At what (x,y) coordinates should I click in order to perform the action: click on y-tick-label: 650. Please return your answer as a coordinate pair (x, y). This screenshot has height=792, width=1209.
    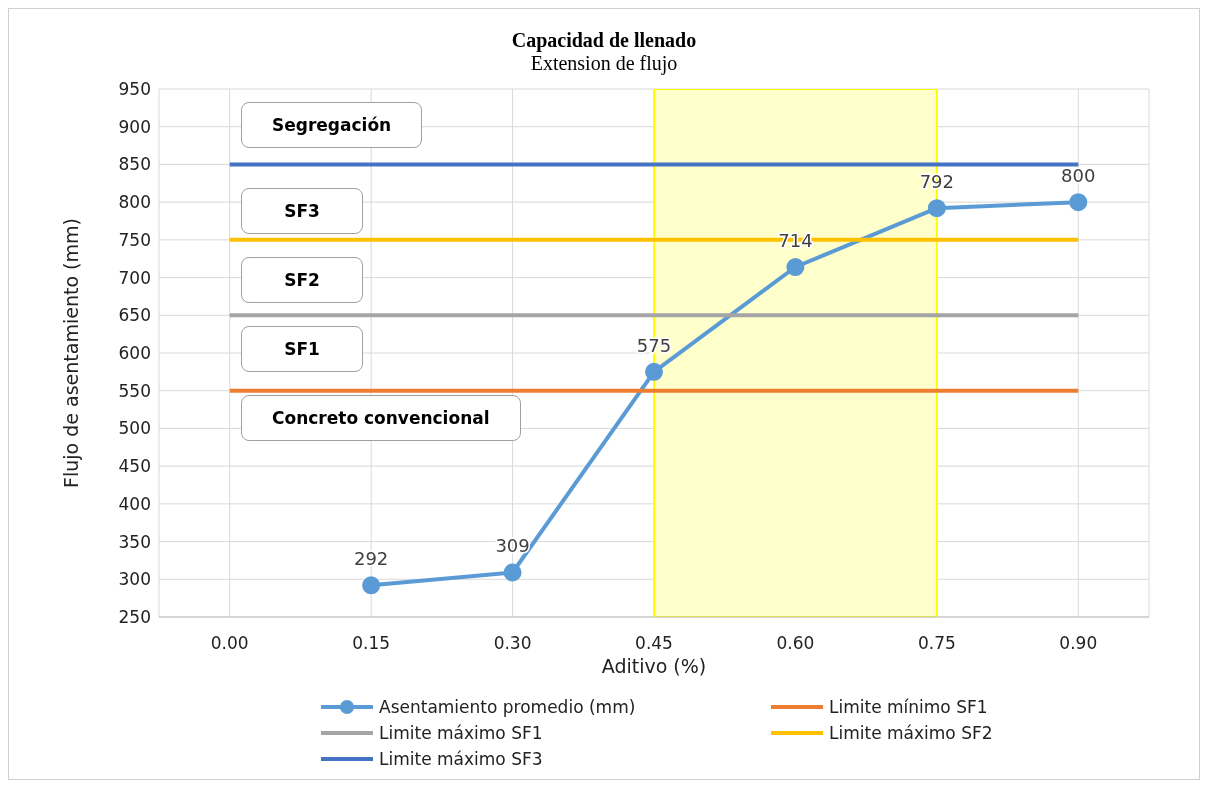
    Looking at the image, I should click on (134, 315).